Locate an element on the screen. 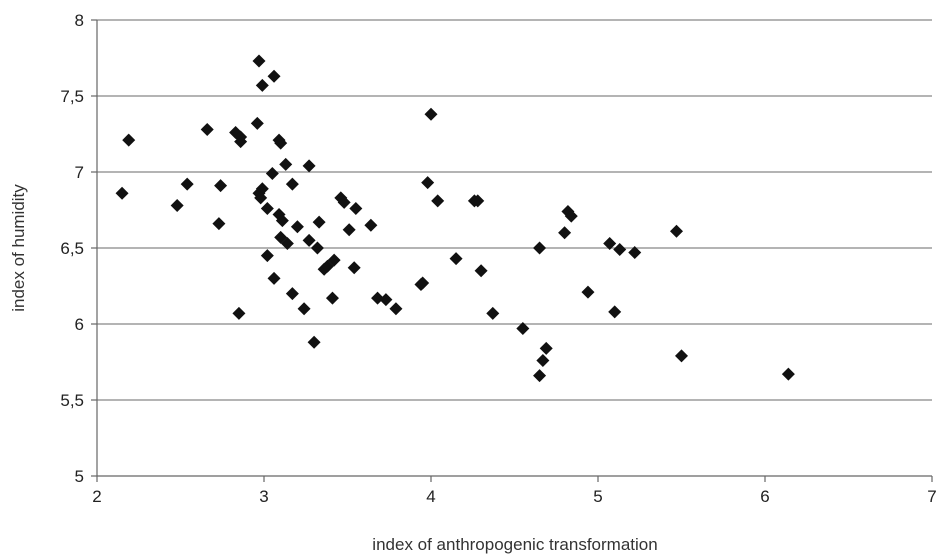 This screenshot has width=938, height=556. y-tick-label: 5,5 is located at coordinates (72, 400).